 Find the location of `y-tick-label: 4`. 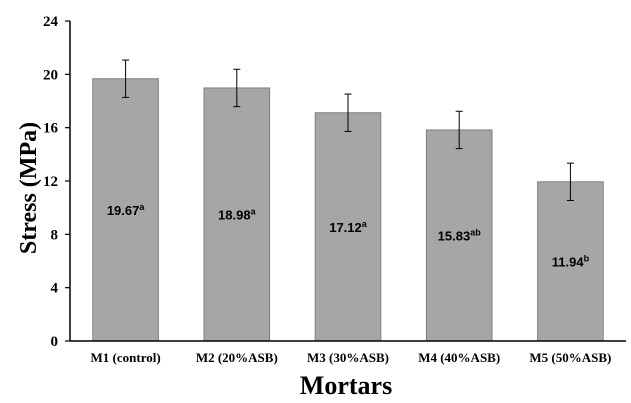

y-tick-label: 4 is located at coordinates (55, 289).